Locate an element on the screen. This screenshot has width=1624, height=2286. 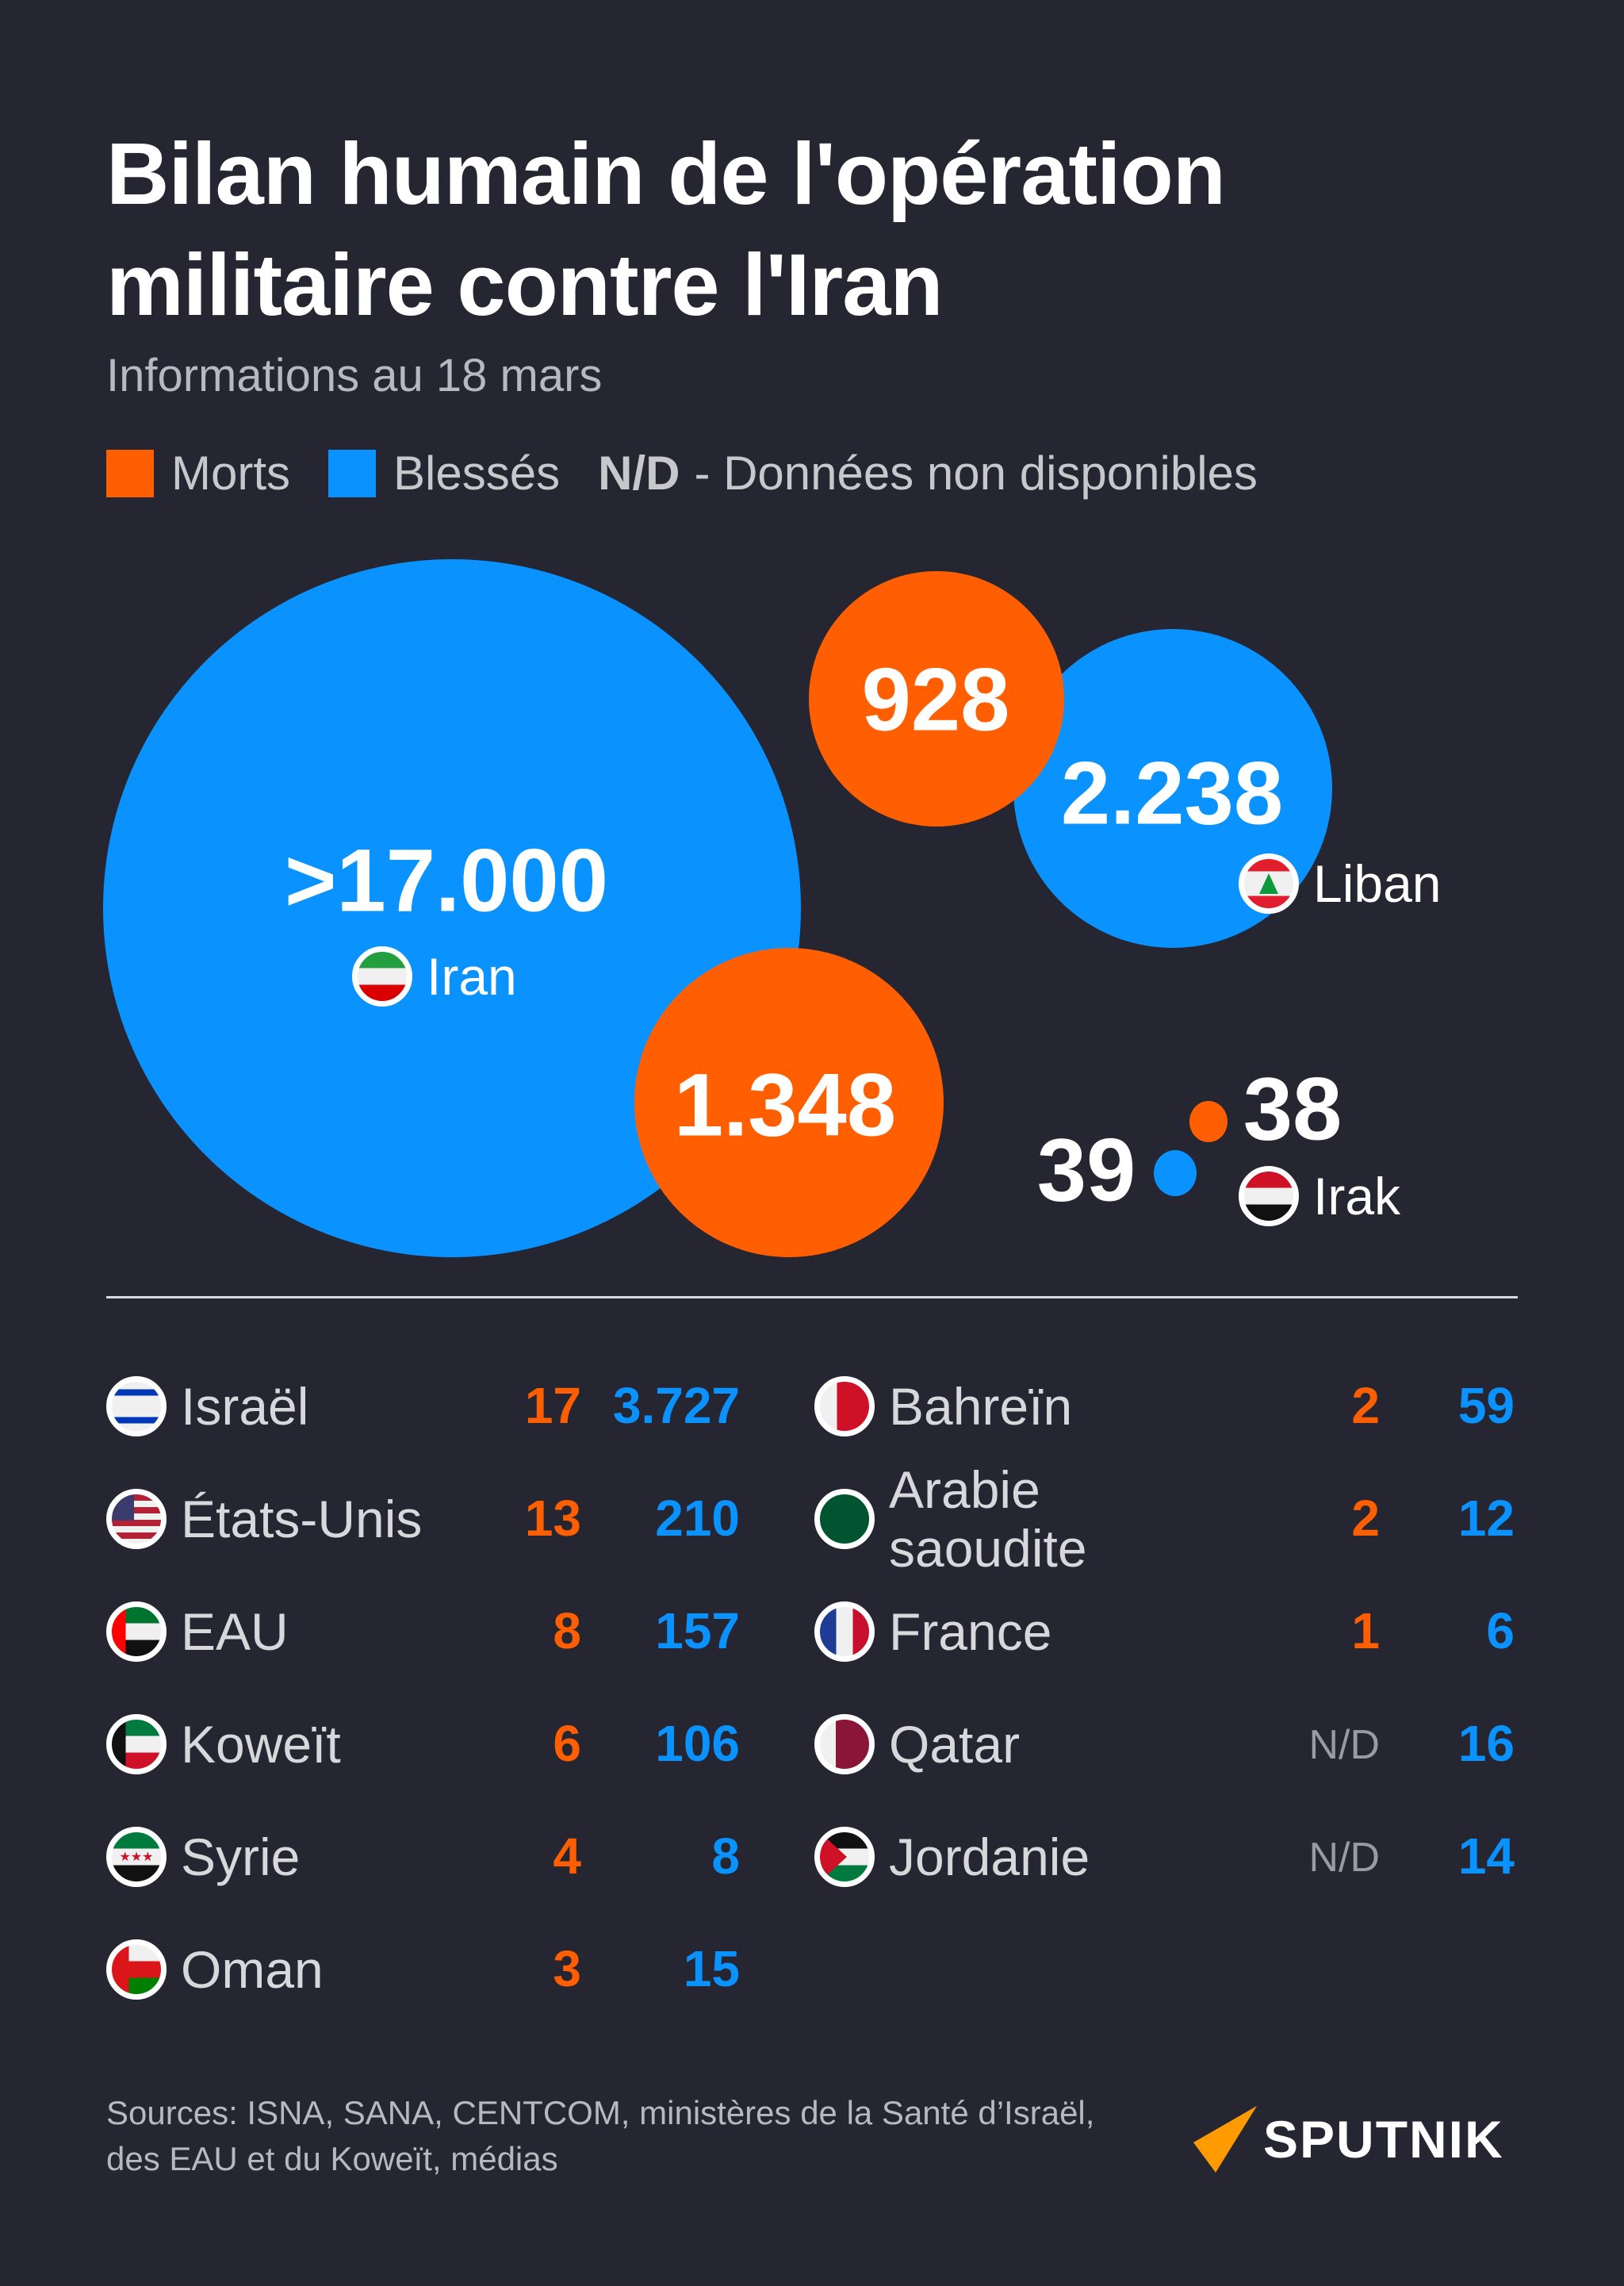
legend-dead: Morts is located at coordinates (198, 473).